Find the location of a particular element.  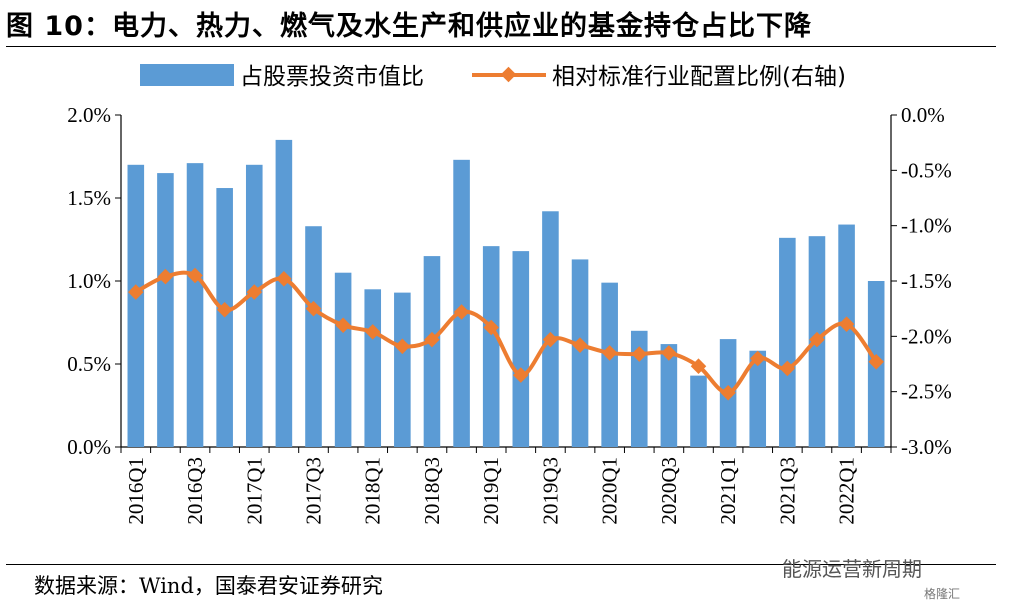

legend-swatch-bar is located at coordinates (187, 75).